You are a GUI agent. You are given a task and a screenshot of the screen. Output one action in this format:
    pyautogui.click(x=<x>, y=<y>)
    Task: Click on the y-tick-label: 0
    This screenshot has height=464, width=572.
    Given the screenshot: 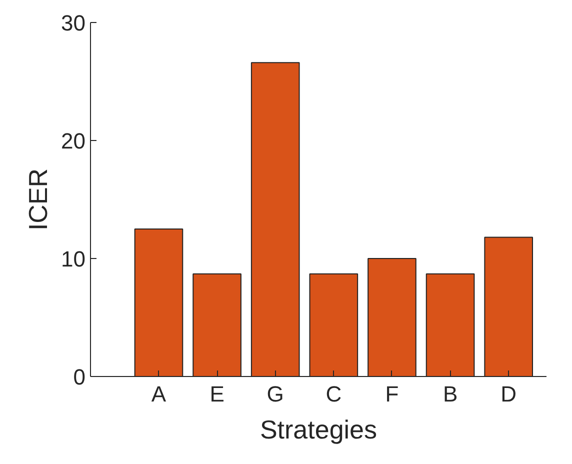 What is the action you would take?
    pyautogui.click(x=79, y=377)
    